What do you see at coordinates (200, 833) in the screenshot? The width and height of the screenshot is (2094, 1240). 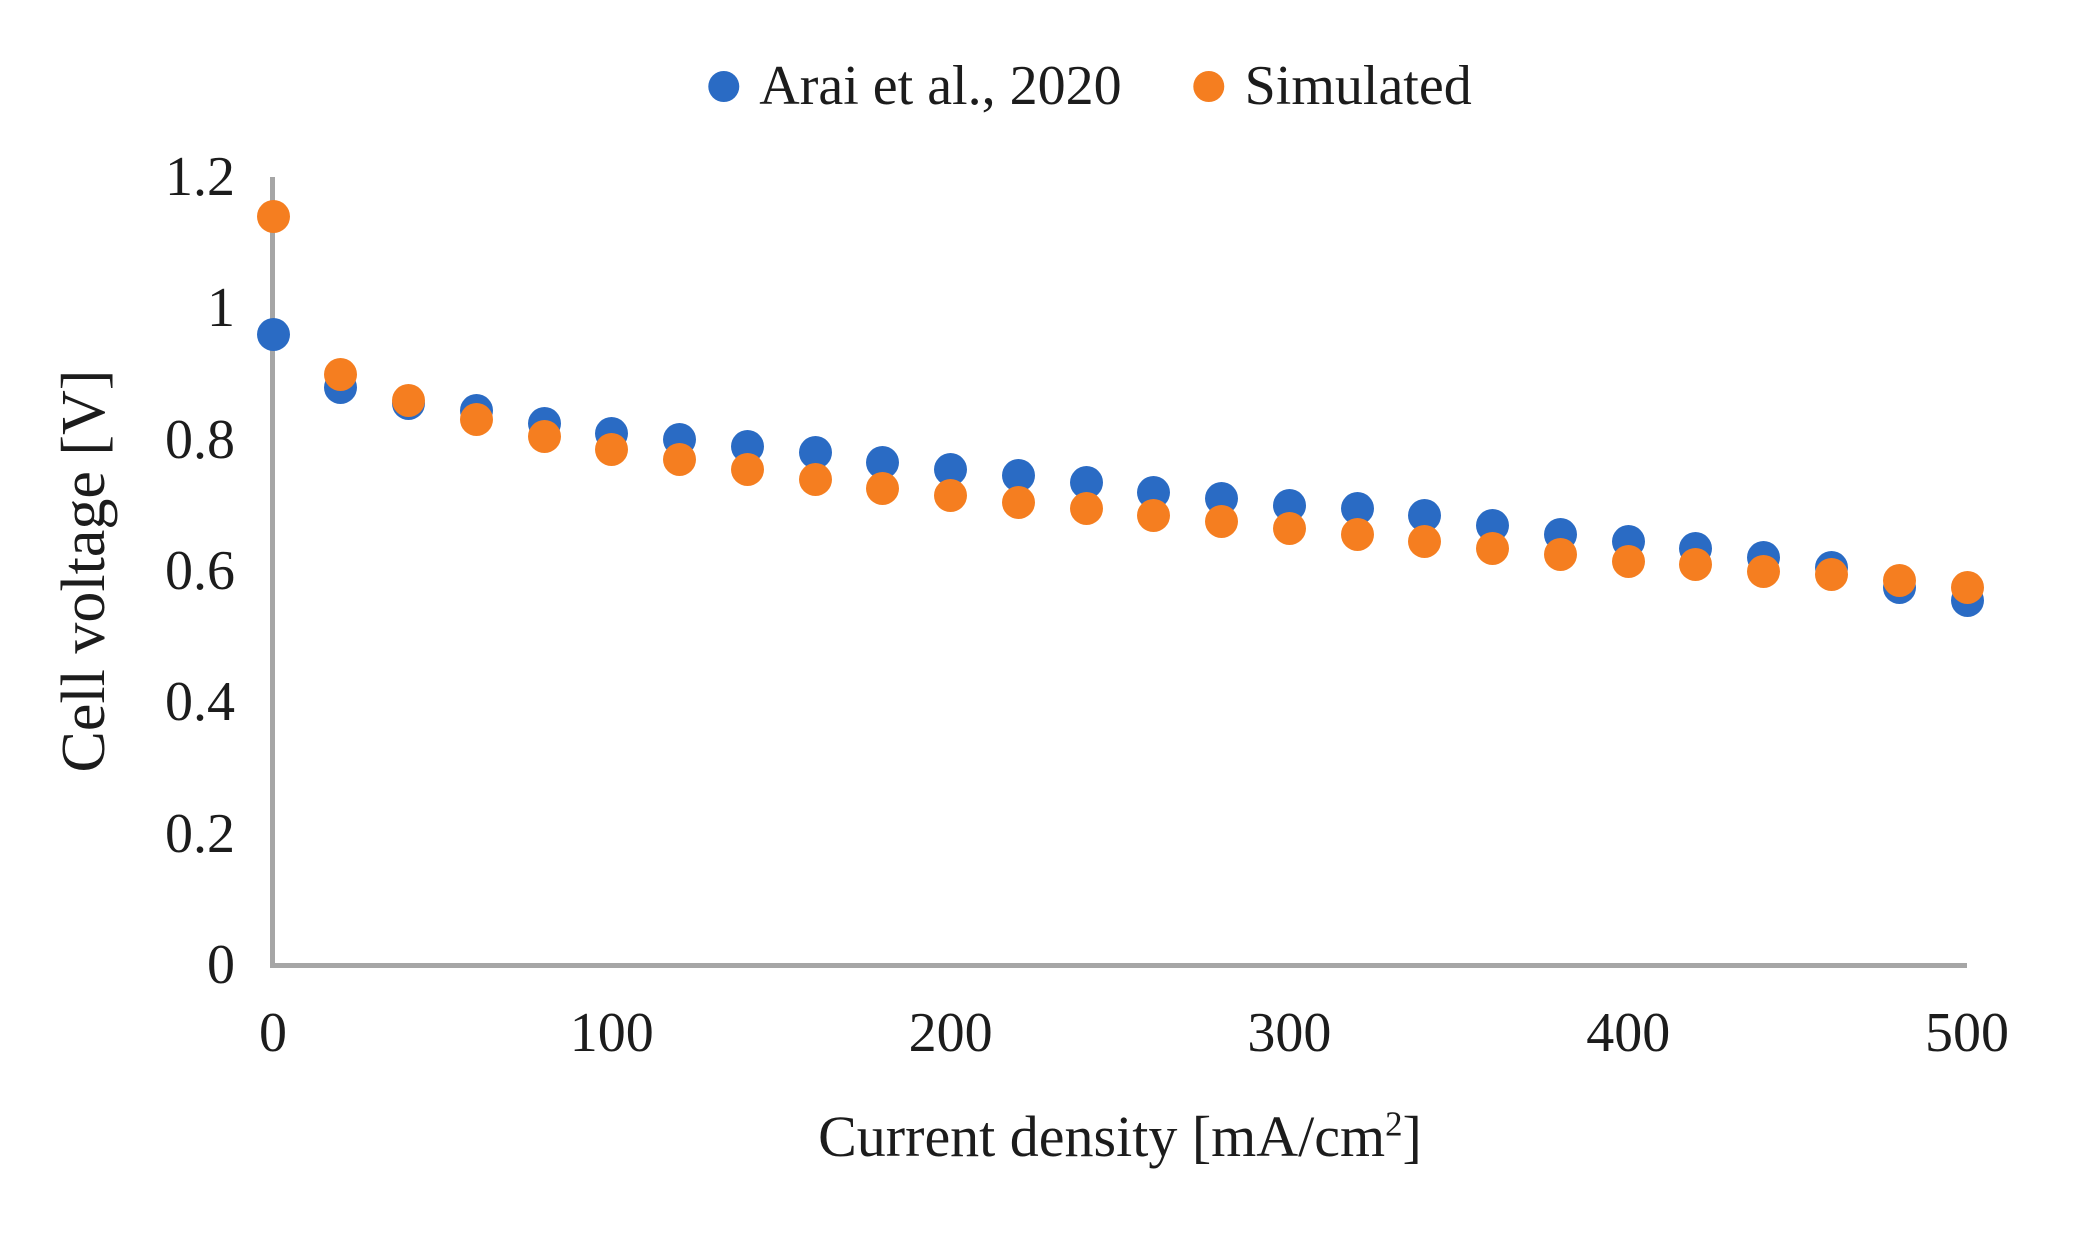 I see `y-tick-label: 0.2` at bounding box center [200, 833].